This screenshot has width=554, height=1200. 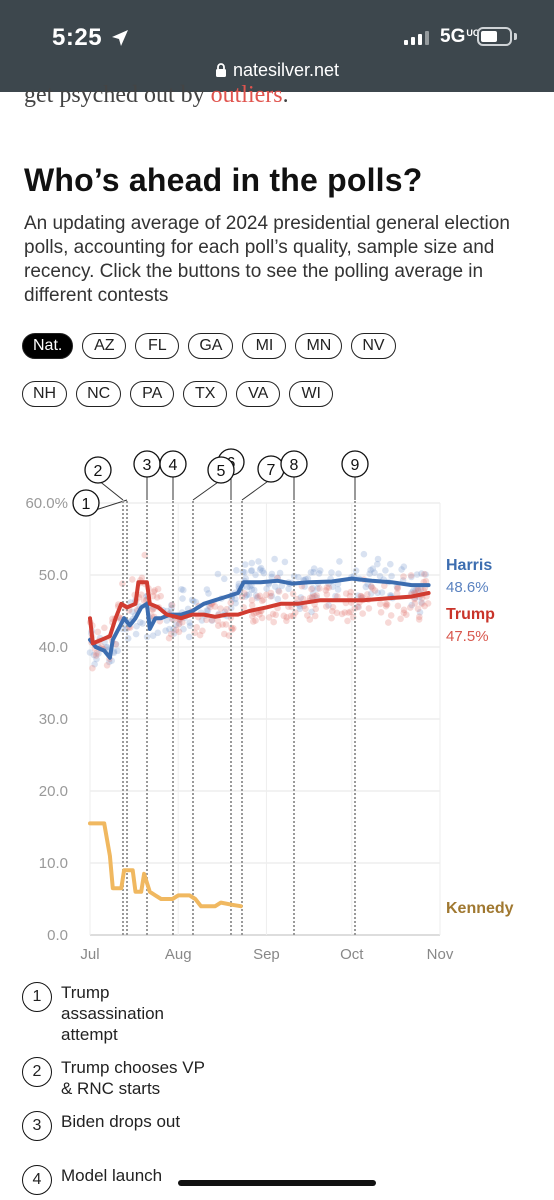 I want to click on tab-national: Nat., so click(x=48, y=346).